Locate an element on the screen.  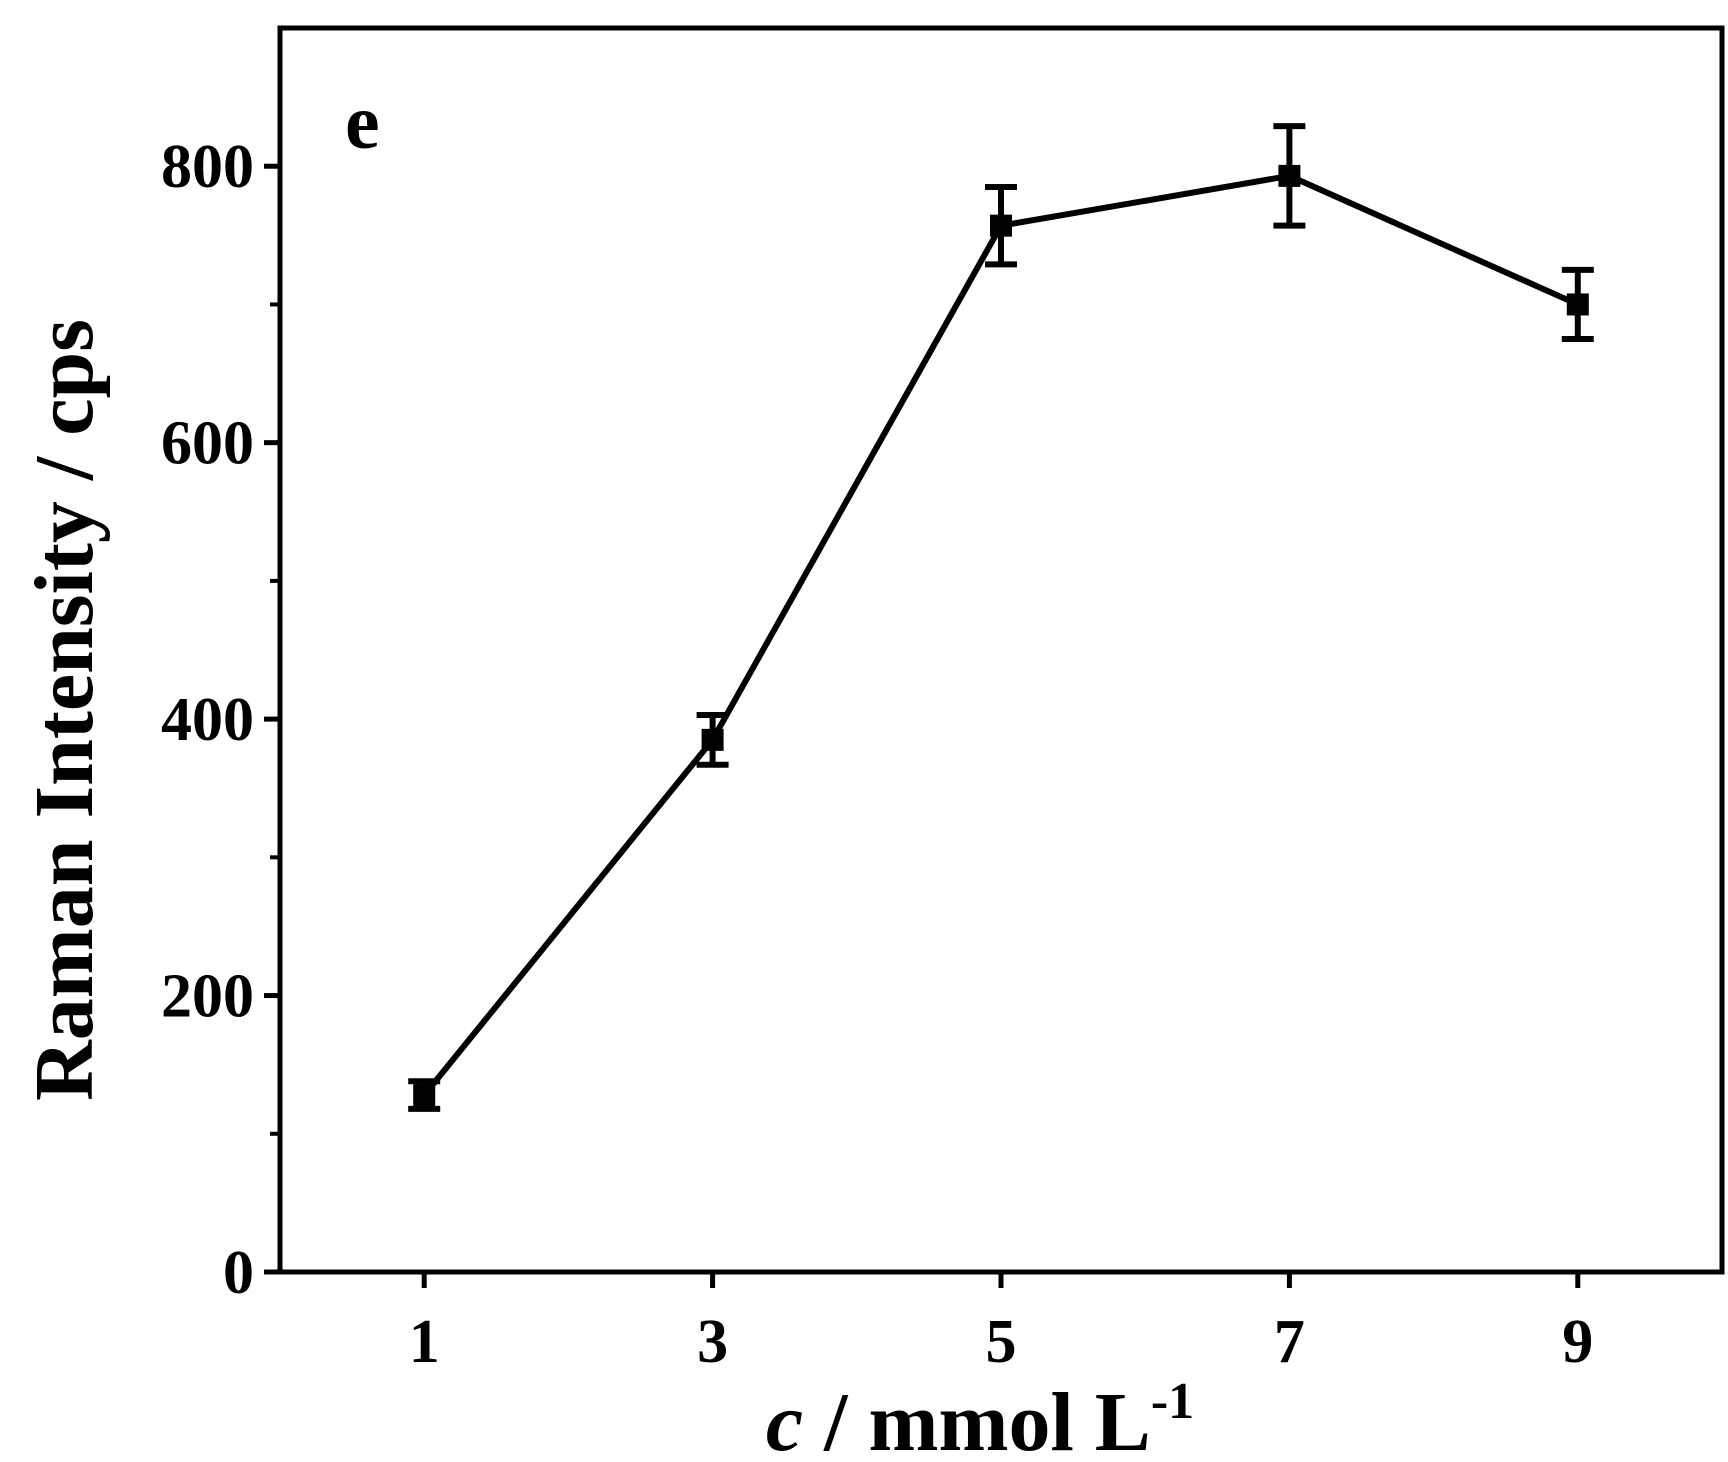
x-tick-label-9: 9 is located at coordinates (1577, 1342).